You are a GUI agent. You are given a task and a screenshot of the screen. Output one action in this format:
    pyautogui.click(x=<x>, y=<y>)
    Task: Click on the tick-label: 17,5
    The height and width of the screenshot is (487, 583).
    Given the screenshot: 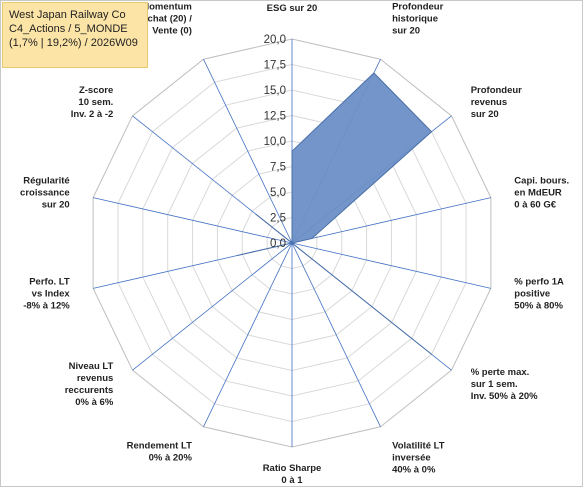 What is the action you would take?
    pyautogui.click(x=275, y=66)
    